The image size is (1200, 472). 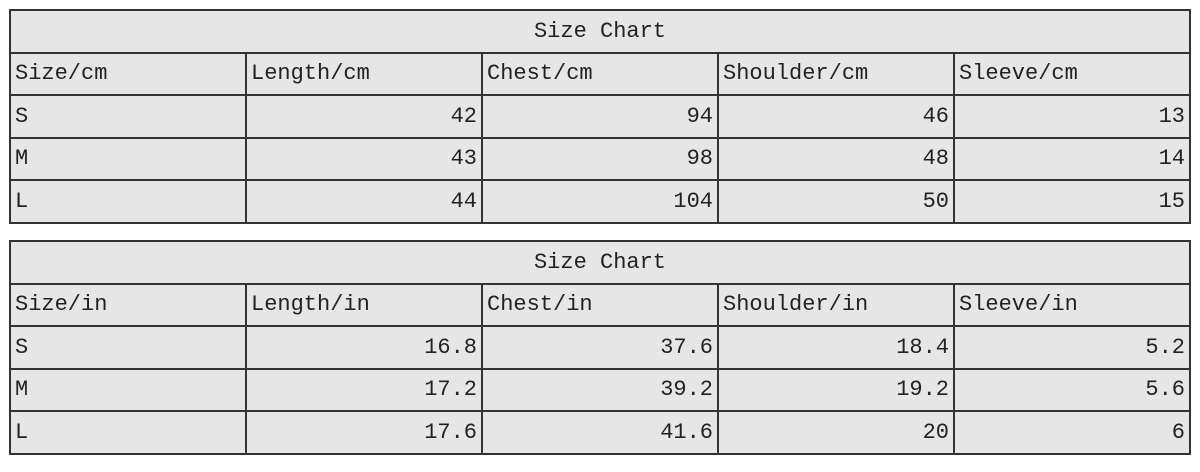 I want to click on table-row: M 17.2 39.2 19.2 5.6, so click(x=600, y=389).